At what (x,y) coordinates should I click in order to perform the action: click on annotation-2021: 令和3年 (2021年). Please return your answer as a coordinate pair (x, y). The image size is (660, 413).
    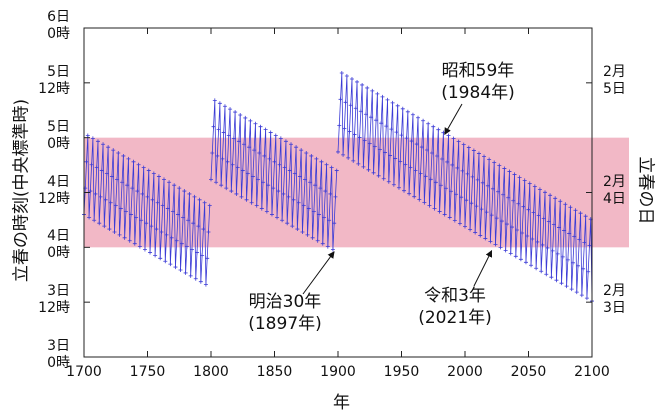
    Looking at the image, I should click on (455, 307).